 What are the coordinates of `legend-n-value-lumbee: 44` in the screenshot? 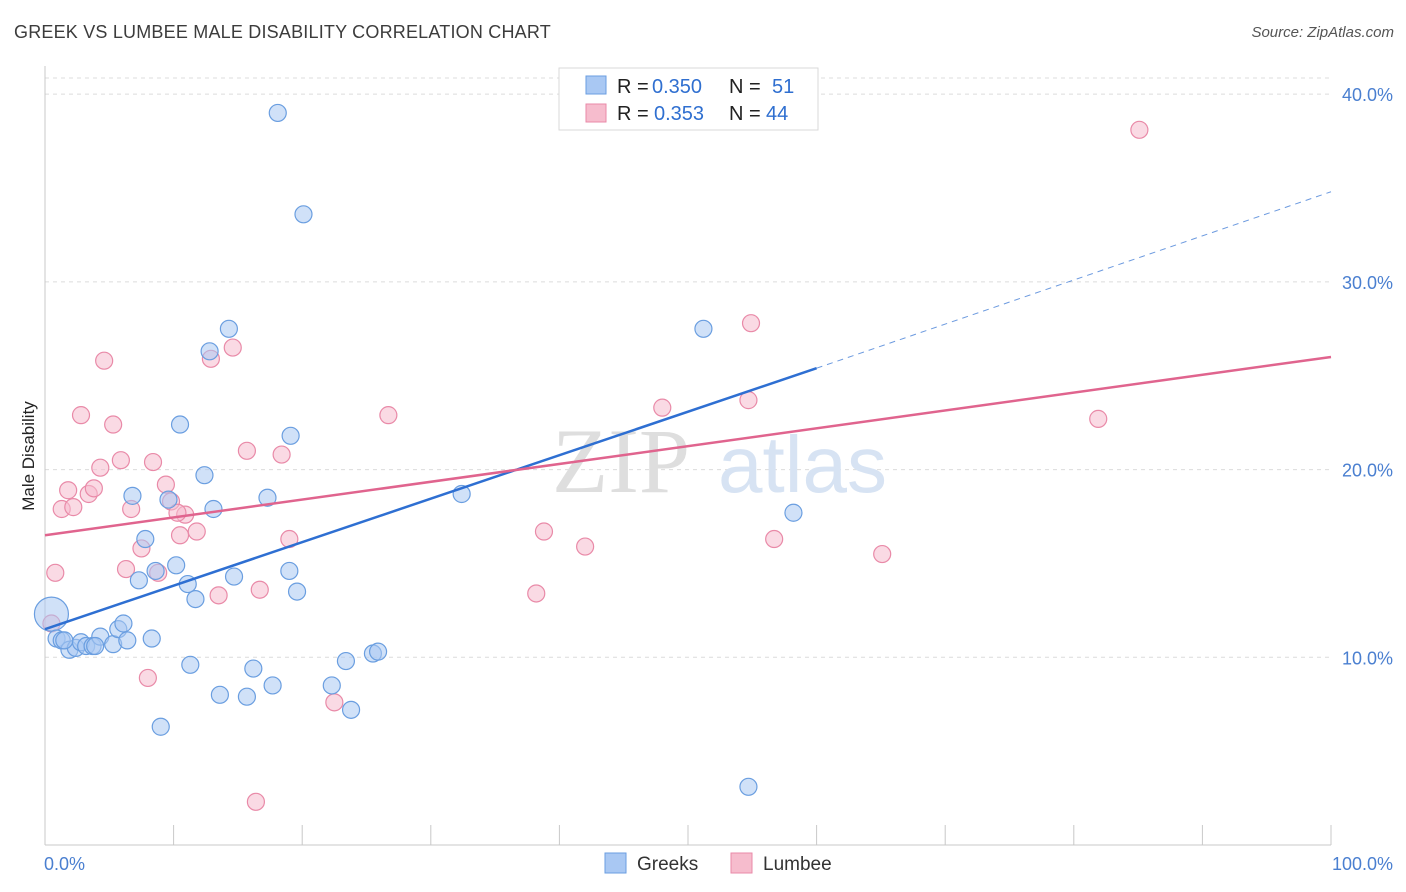 It's located at (777, 114).